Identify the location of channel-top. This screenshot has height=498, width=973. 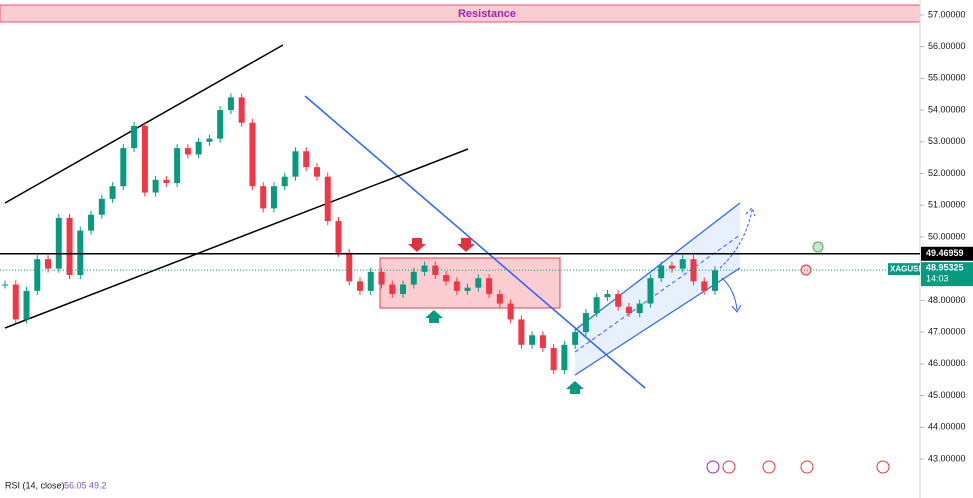
(657, 266).